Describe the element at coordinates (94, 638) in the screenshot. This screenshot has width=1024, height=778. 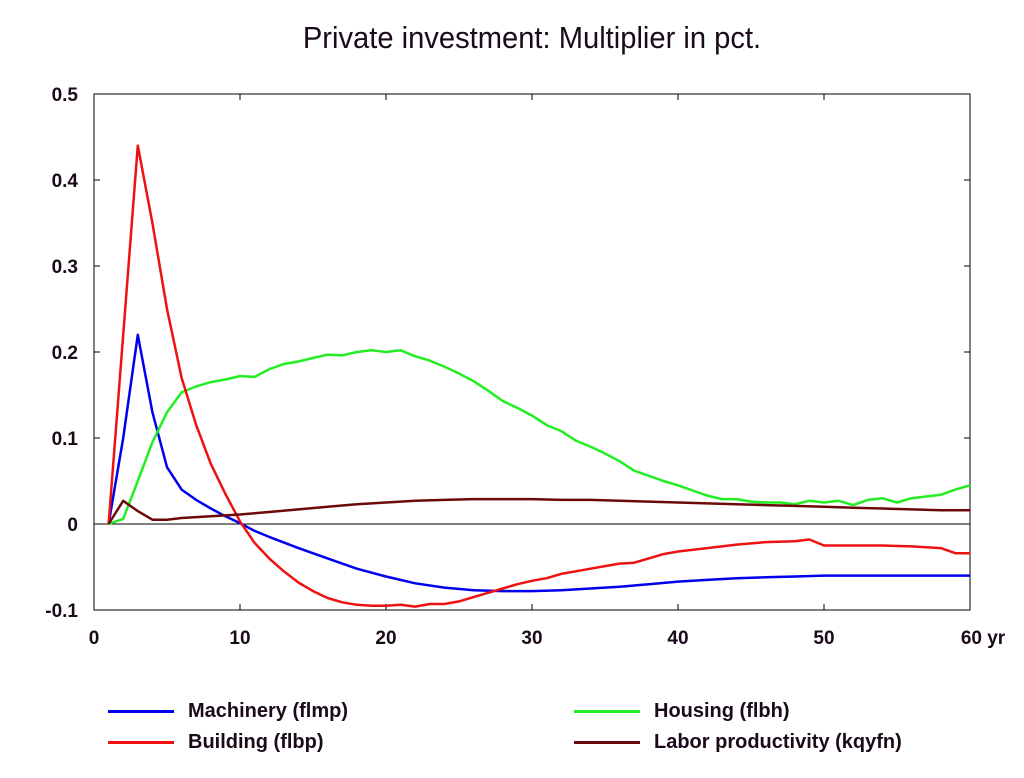
I see `x-tick-label: 0` at that location.